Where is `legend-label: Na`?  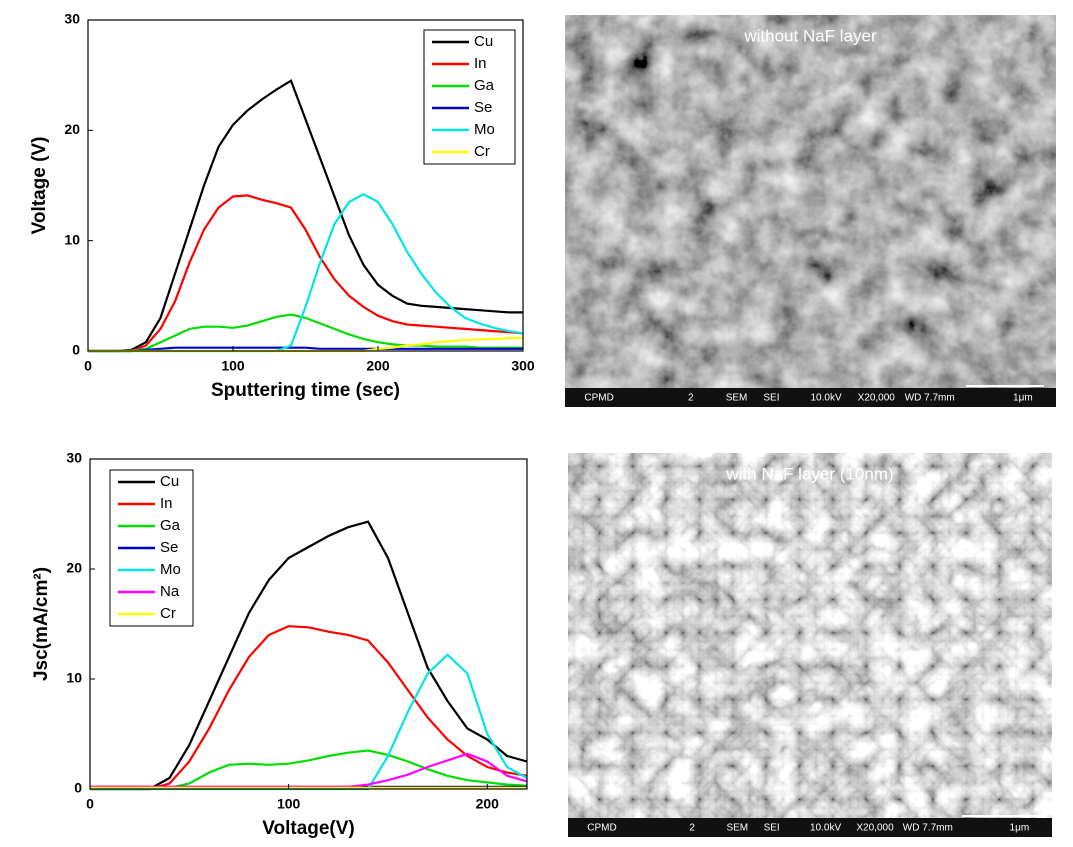
legend-label: Na is located at coordinates (170, 591).